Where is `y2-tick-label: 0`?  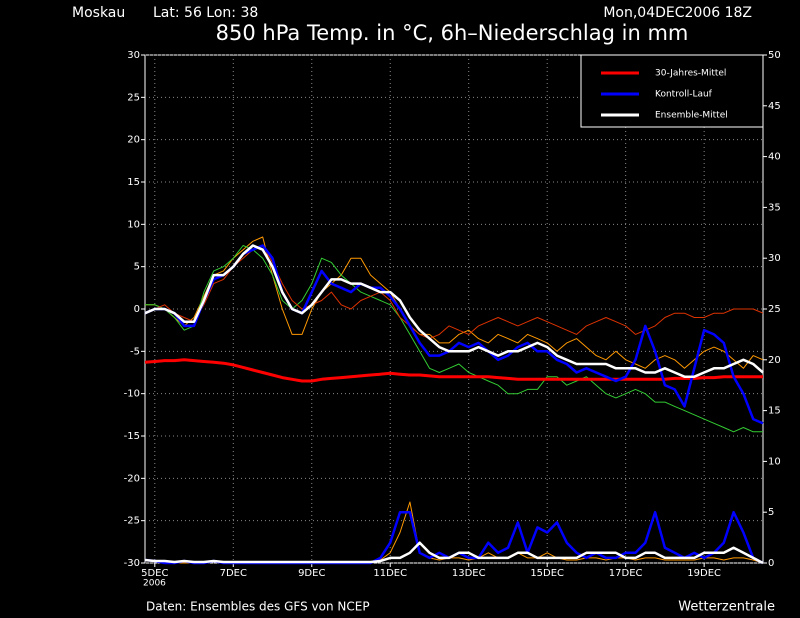 y2-tick-label: 0 is located at coordinates (771, 563).